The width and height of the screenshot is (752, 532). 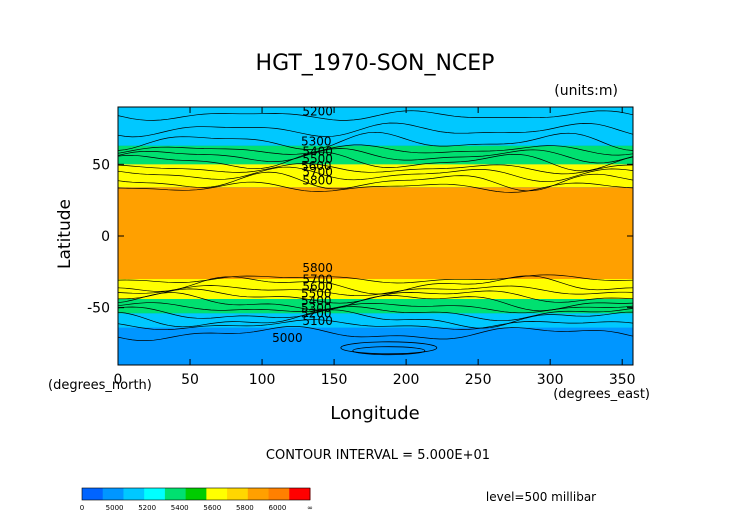 What do you see at coordinates (180, 508) in the screenshot?
I see `colorbar-label: 5400` at bounding box center [180, 508].